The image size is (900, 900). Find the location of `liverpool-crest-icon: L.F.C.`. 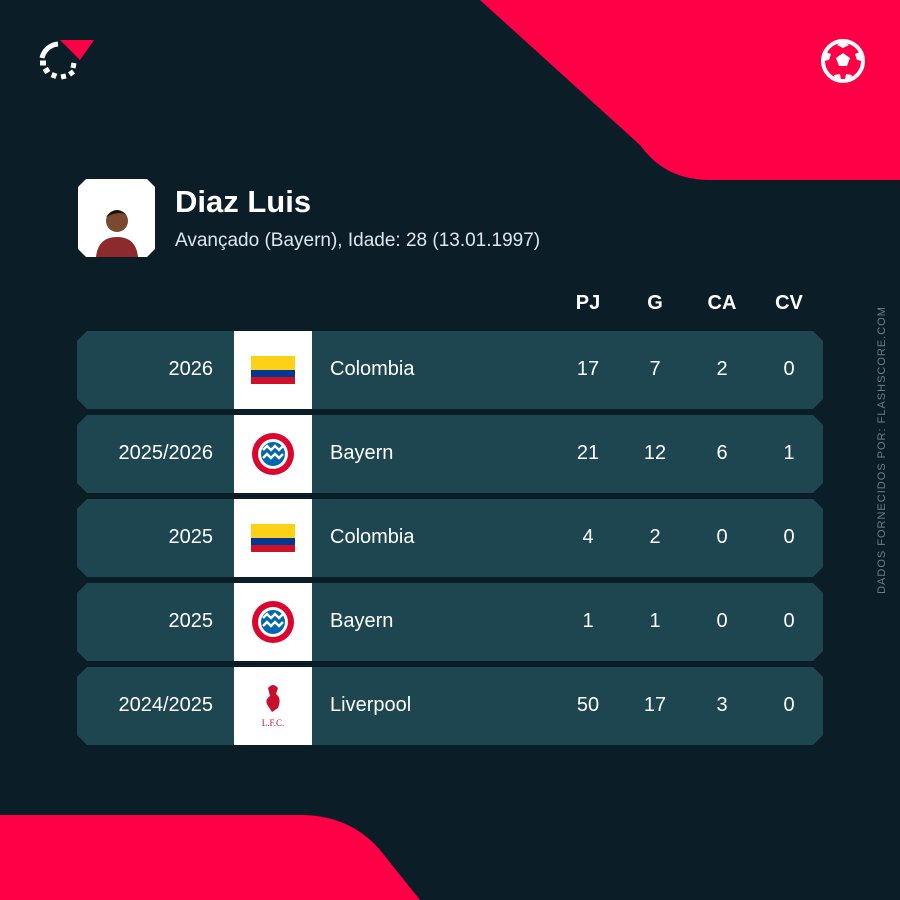

liverpool-crest-icon: L.F.C. is located at coordinates (273, 706).